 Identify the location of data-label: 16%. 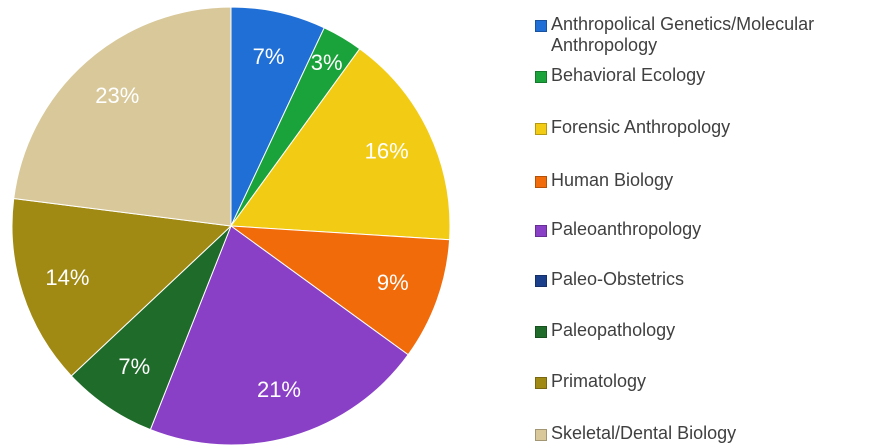
(387, 151).